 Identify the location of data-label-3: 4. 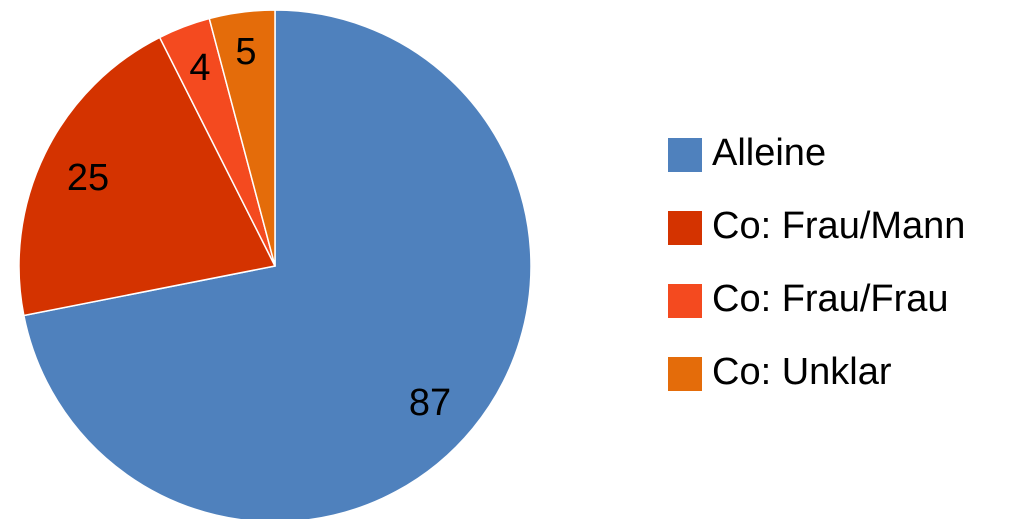
(199, 68).